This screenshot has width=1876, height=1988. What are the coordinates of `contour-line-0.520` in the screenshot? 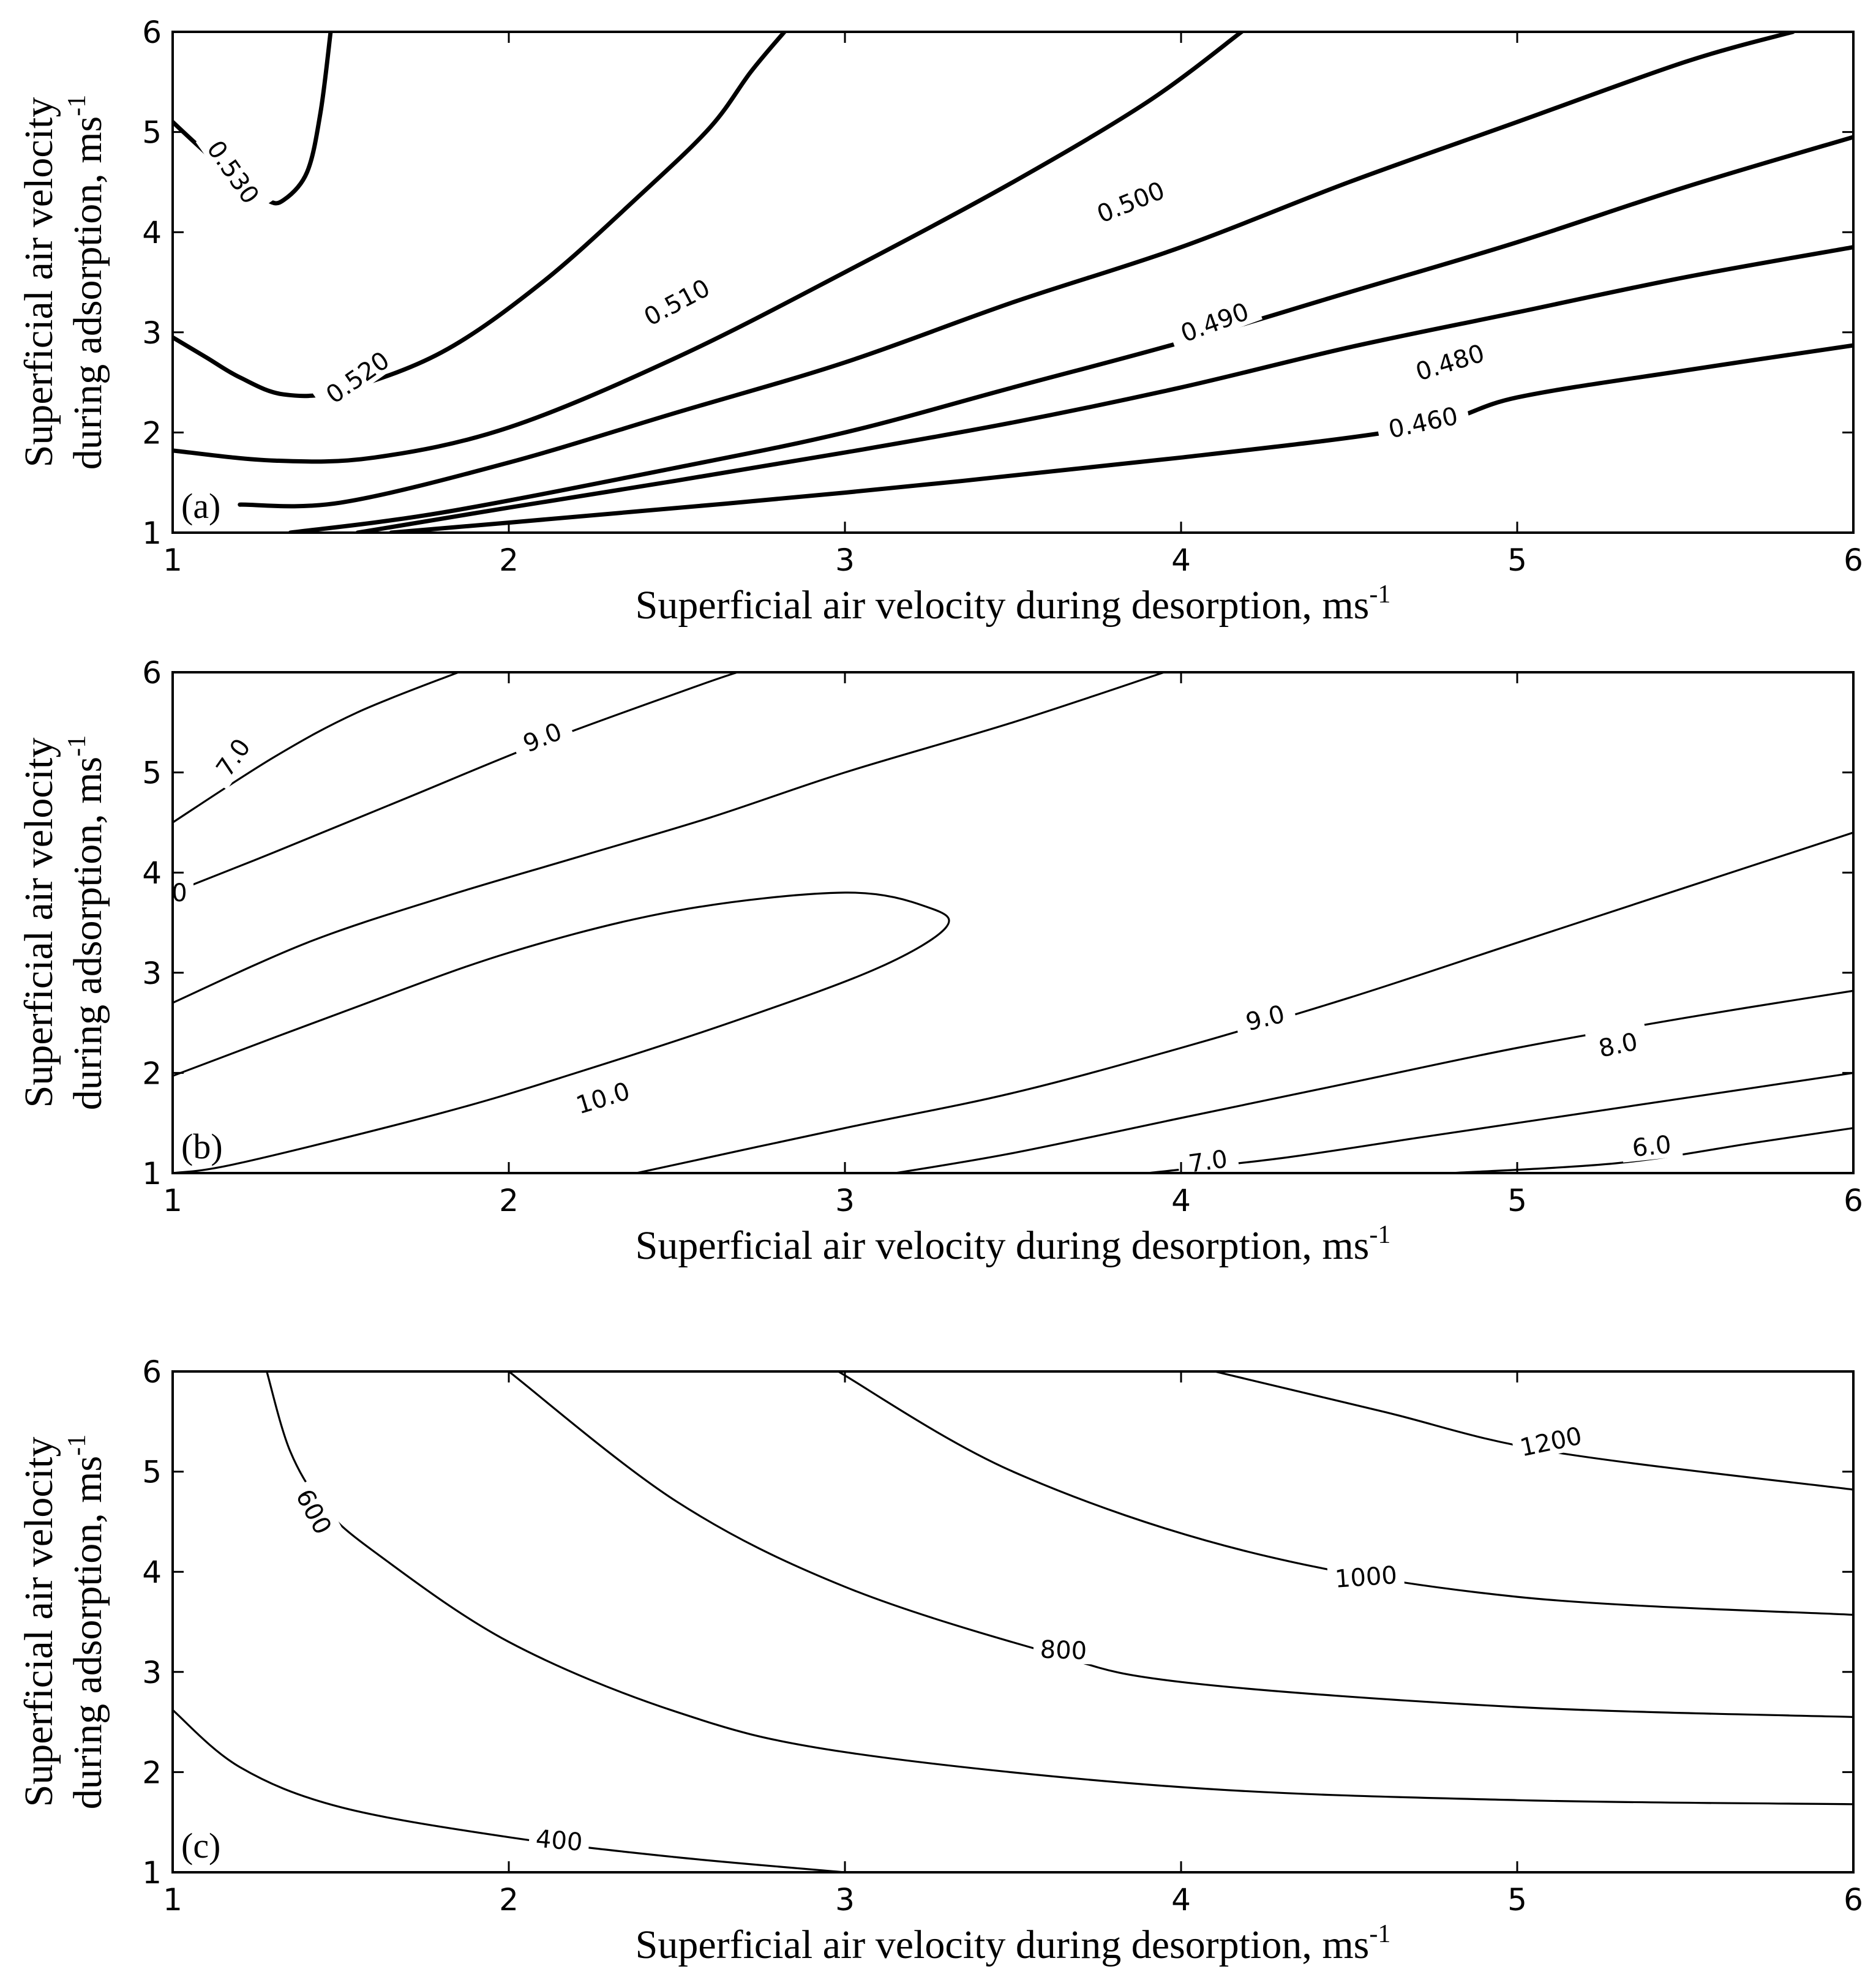 It's located at (480, 215).